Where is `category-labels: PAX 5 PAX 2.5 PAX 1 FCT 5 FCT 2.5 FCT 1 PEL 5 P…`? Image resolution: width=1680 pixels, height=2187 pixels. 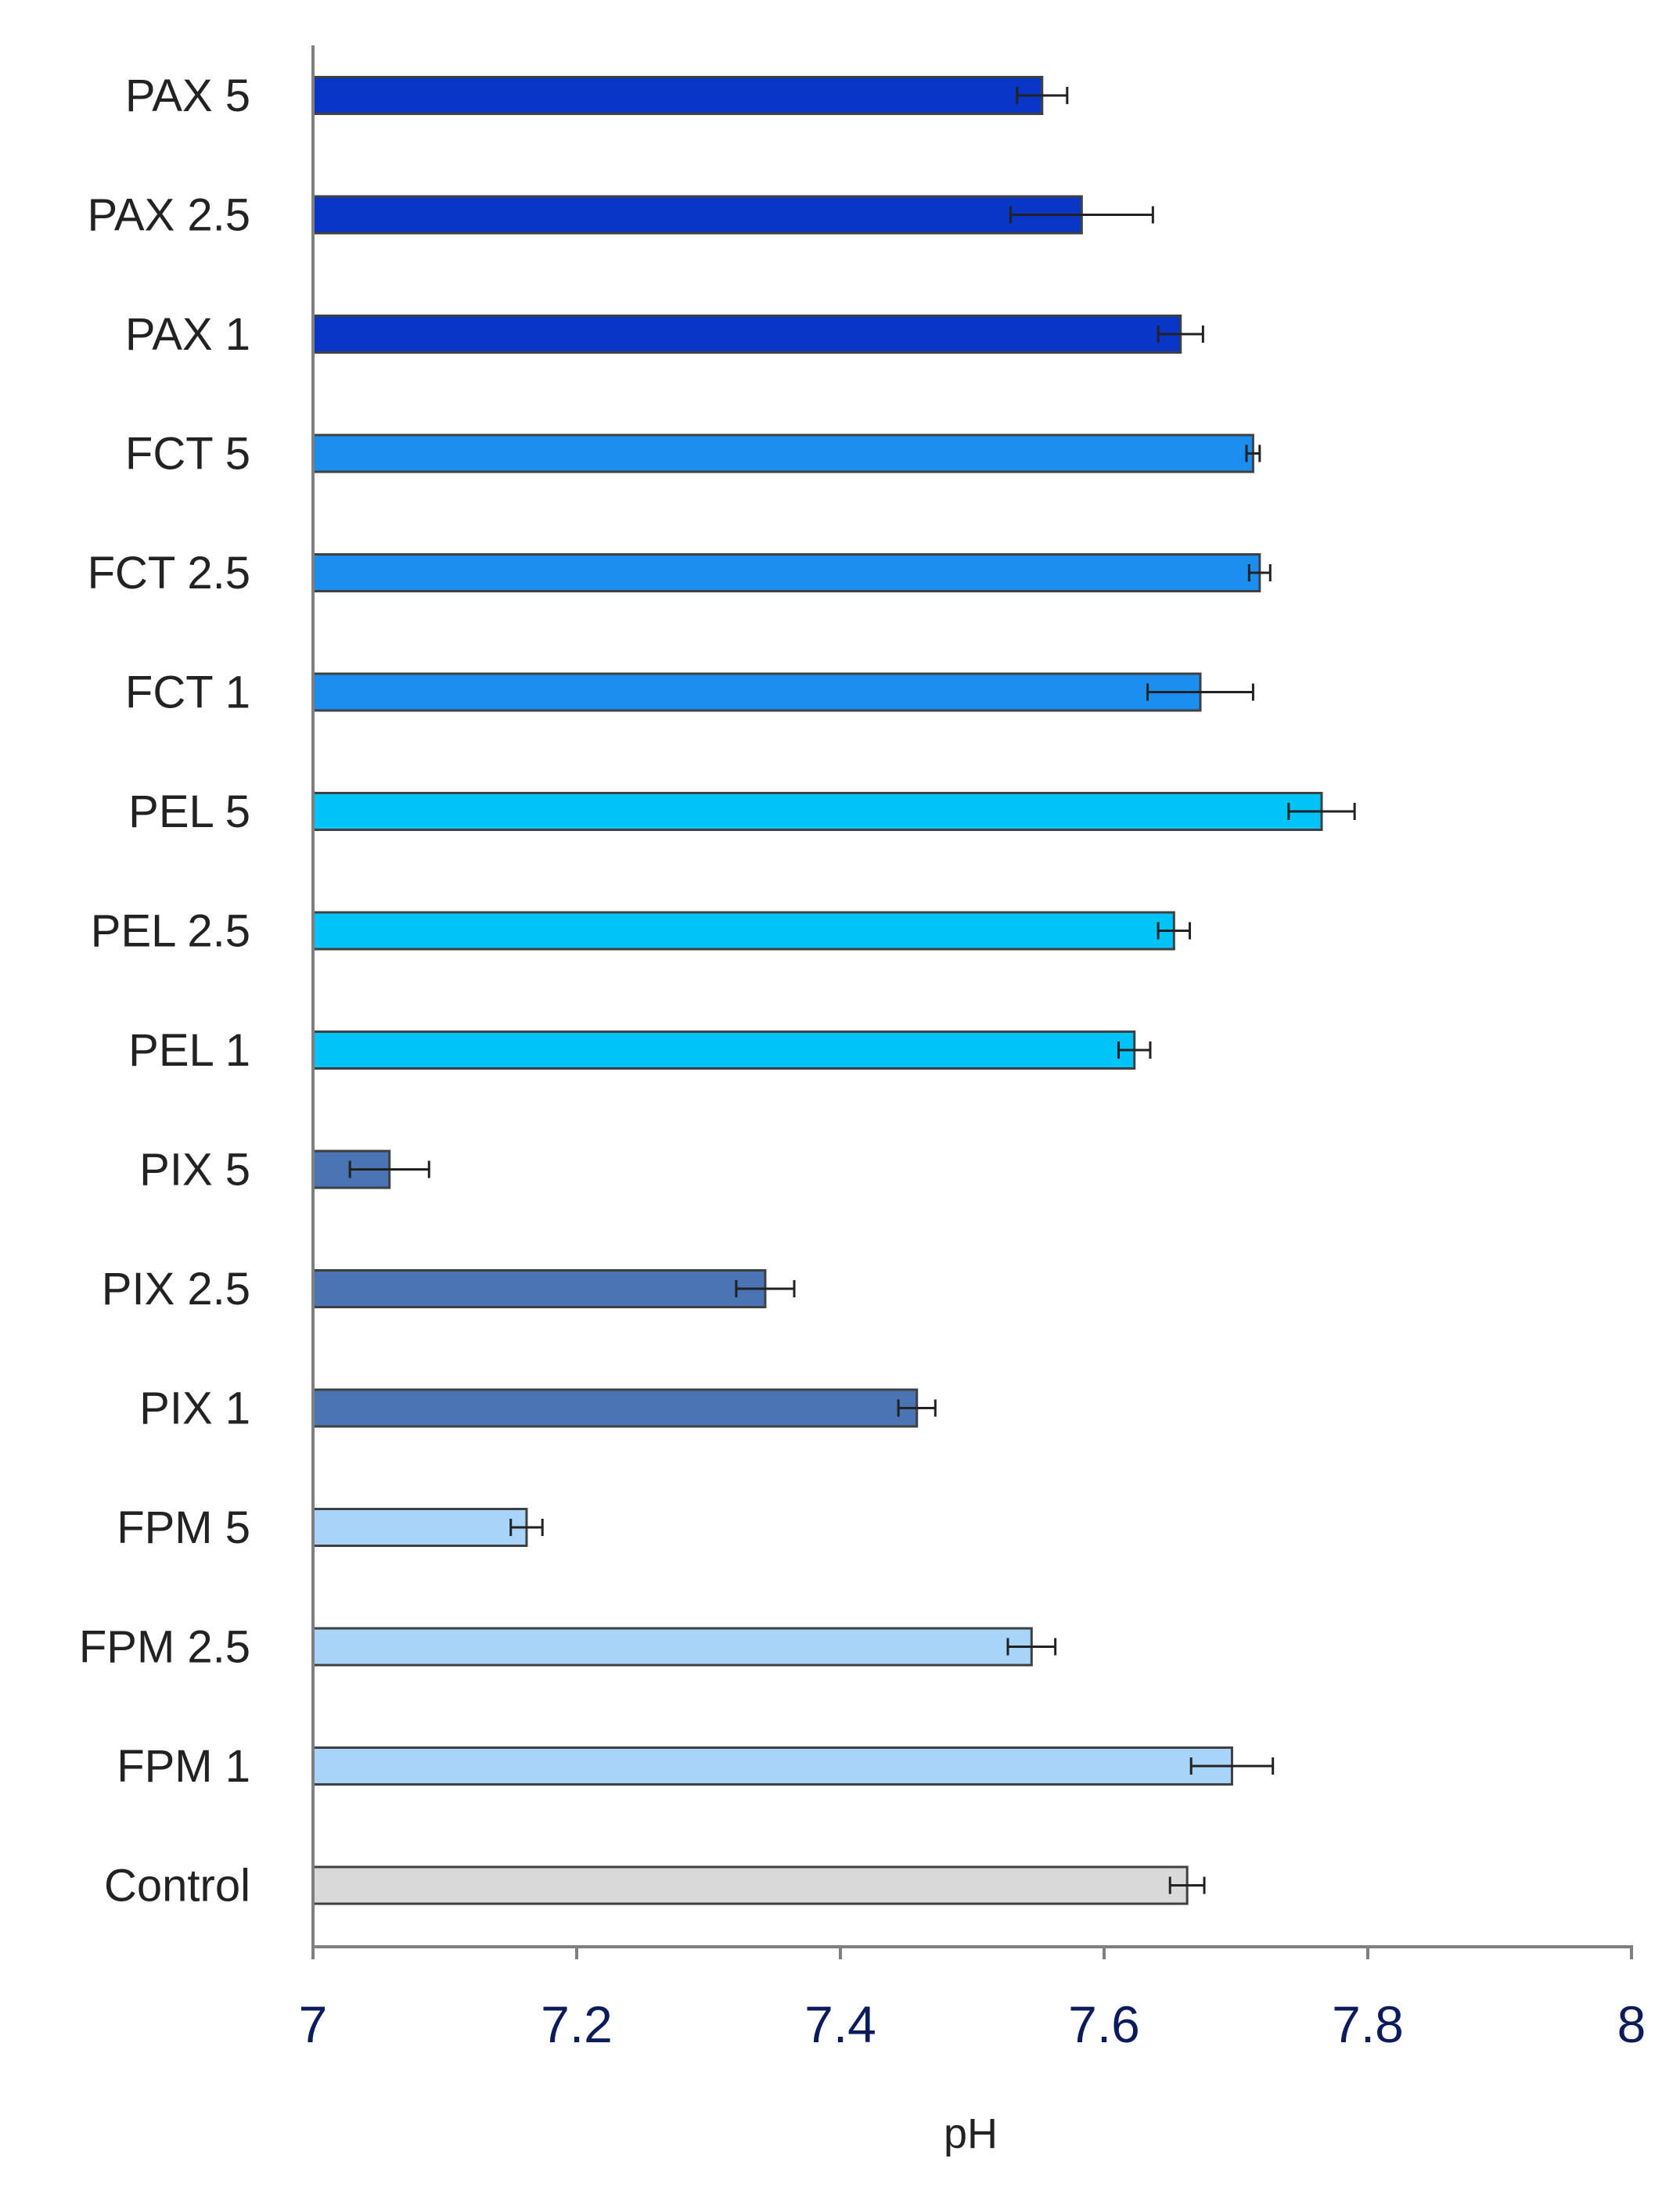 category-labels: PAX 5 PAX 2.5 PAX 1 FCT 5 FCT 2.5 FCT 1 PEL 5 P… is located at coordinates (164, 991).